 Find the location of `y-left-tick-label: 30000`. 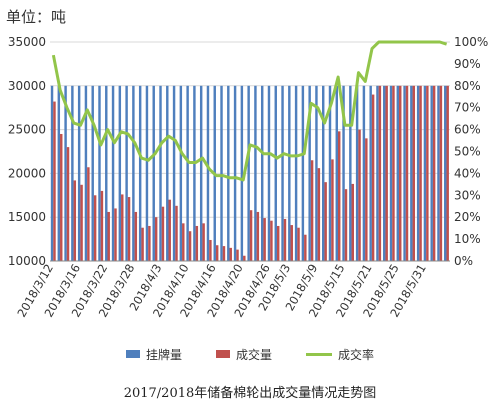

y-left-tick-label: 30000 is located at coordinates (27, 86).